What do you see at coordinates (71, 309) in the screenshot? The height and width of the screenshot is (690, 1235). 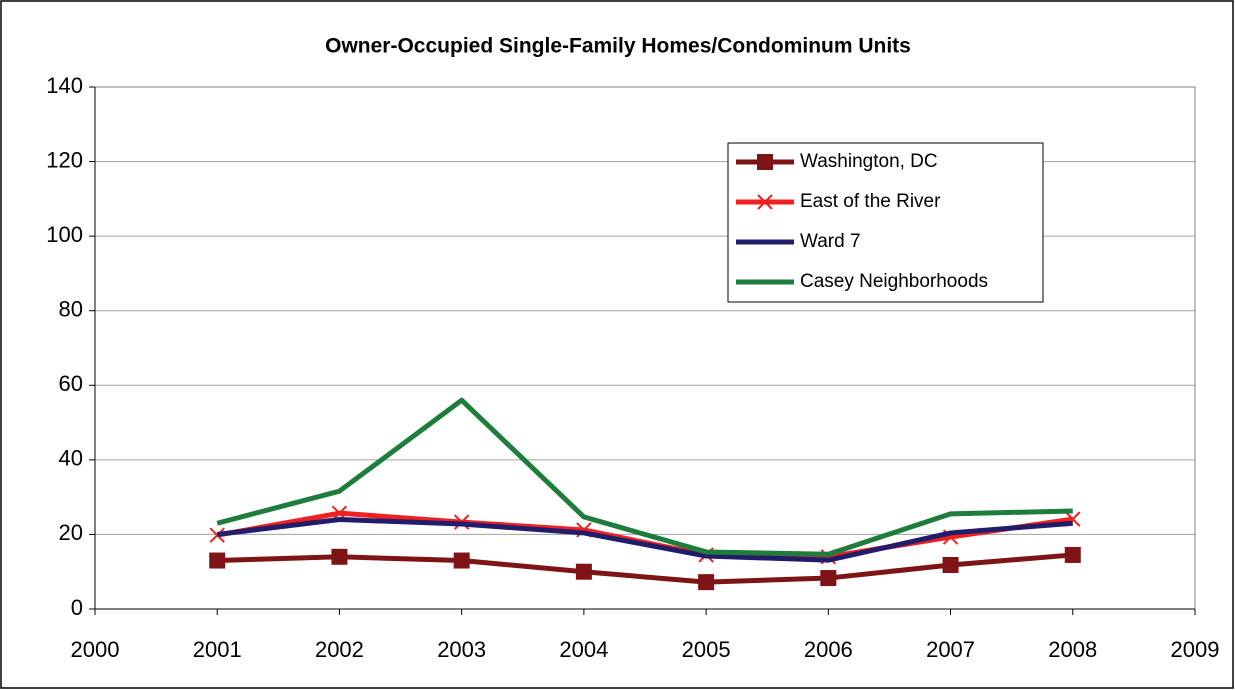 I see `y-tick-label: 80` at bounding box center [71, 309].